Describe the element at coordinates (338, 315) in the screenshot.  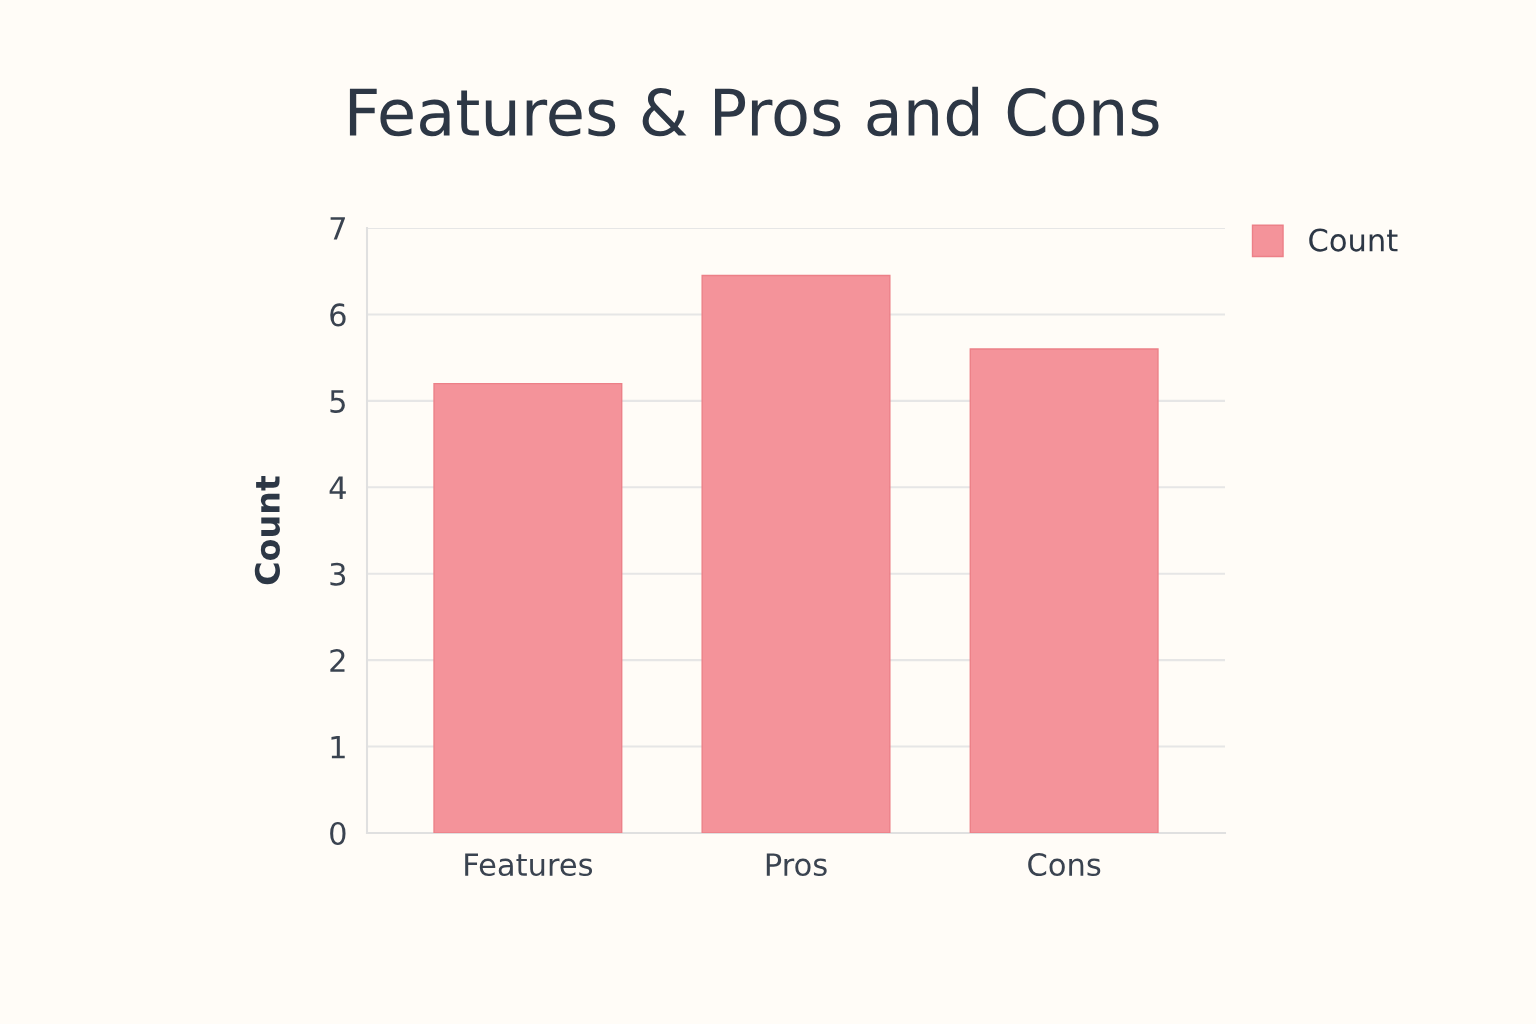
I see `y-tick-label: 6` at that location.